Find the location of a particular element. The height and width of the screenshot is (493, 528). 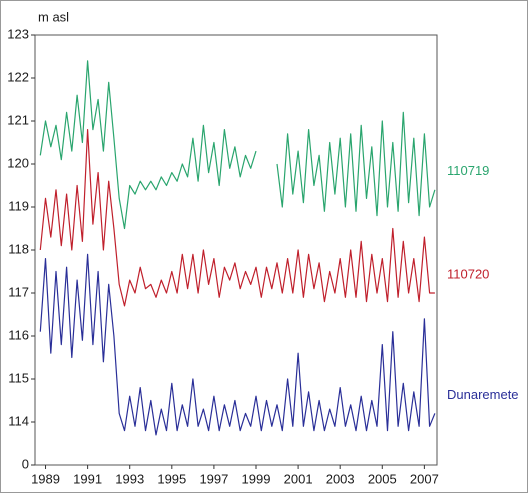

x-tick-label: 2005 is located at coordinates (382, 478).